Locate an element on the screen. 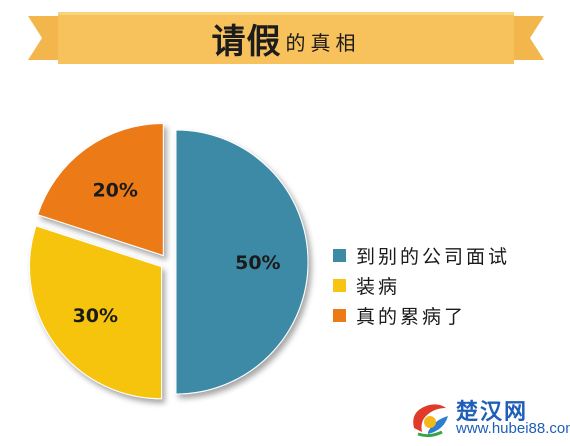 This screenshot has height=446, width=570. slice-percent-label: 20% is located at coordinates (114, 190).